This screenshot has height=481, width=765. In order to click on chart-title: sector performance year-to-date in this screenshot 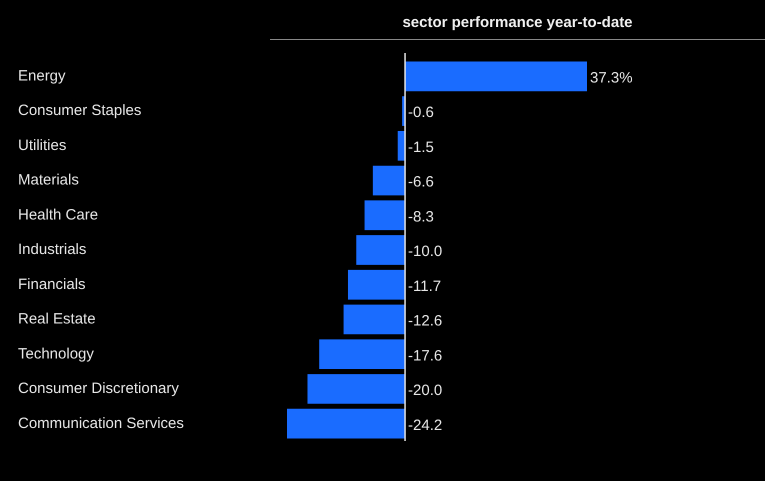, I will do `click(517, 27)`.